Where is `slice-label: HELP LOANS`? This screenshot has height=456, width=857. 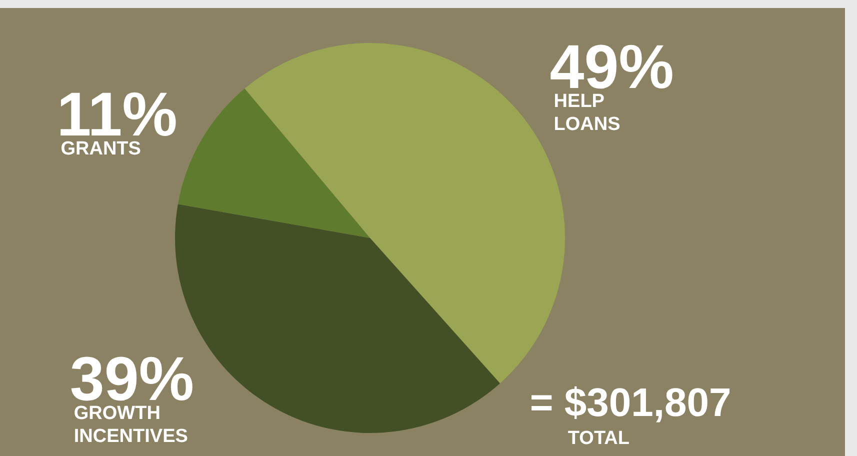 slice-label: HELP LOANS is located at coordinates (587, 112).